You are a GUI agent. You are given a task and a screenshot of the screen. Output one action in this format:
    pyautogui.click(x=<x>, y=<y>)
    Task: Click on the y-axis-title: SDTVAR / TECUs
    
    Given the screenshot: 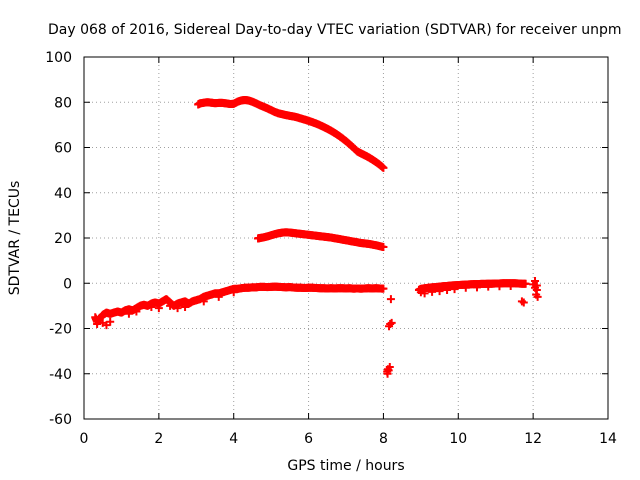 What is the action you would take?
    pyautogui.click(x=15, y=238)
    